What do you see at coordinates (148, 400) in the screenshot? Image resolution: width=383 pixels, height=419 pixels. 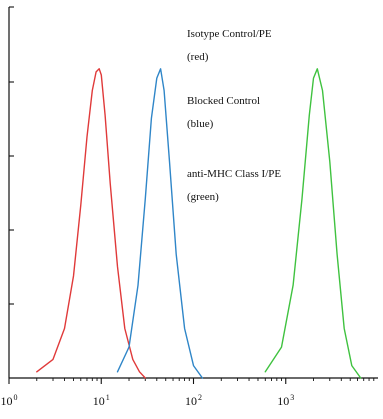 I see `x-axis-tick-labels: 10⁰ 10¹ 10² 10³` at bounding box center [148, 400].